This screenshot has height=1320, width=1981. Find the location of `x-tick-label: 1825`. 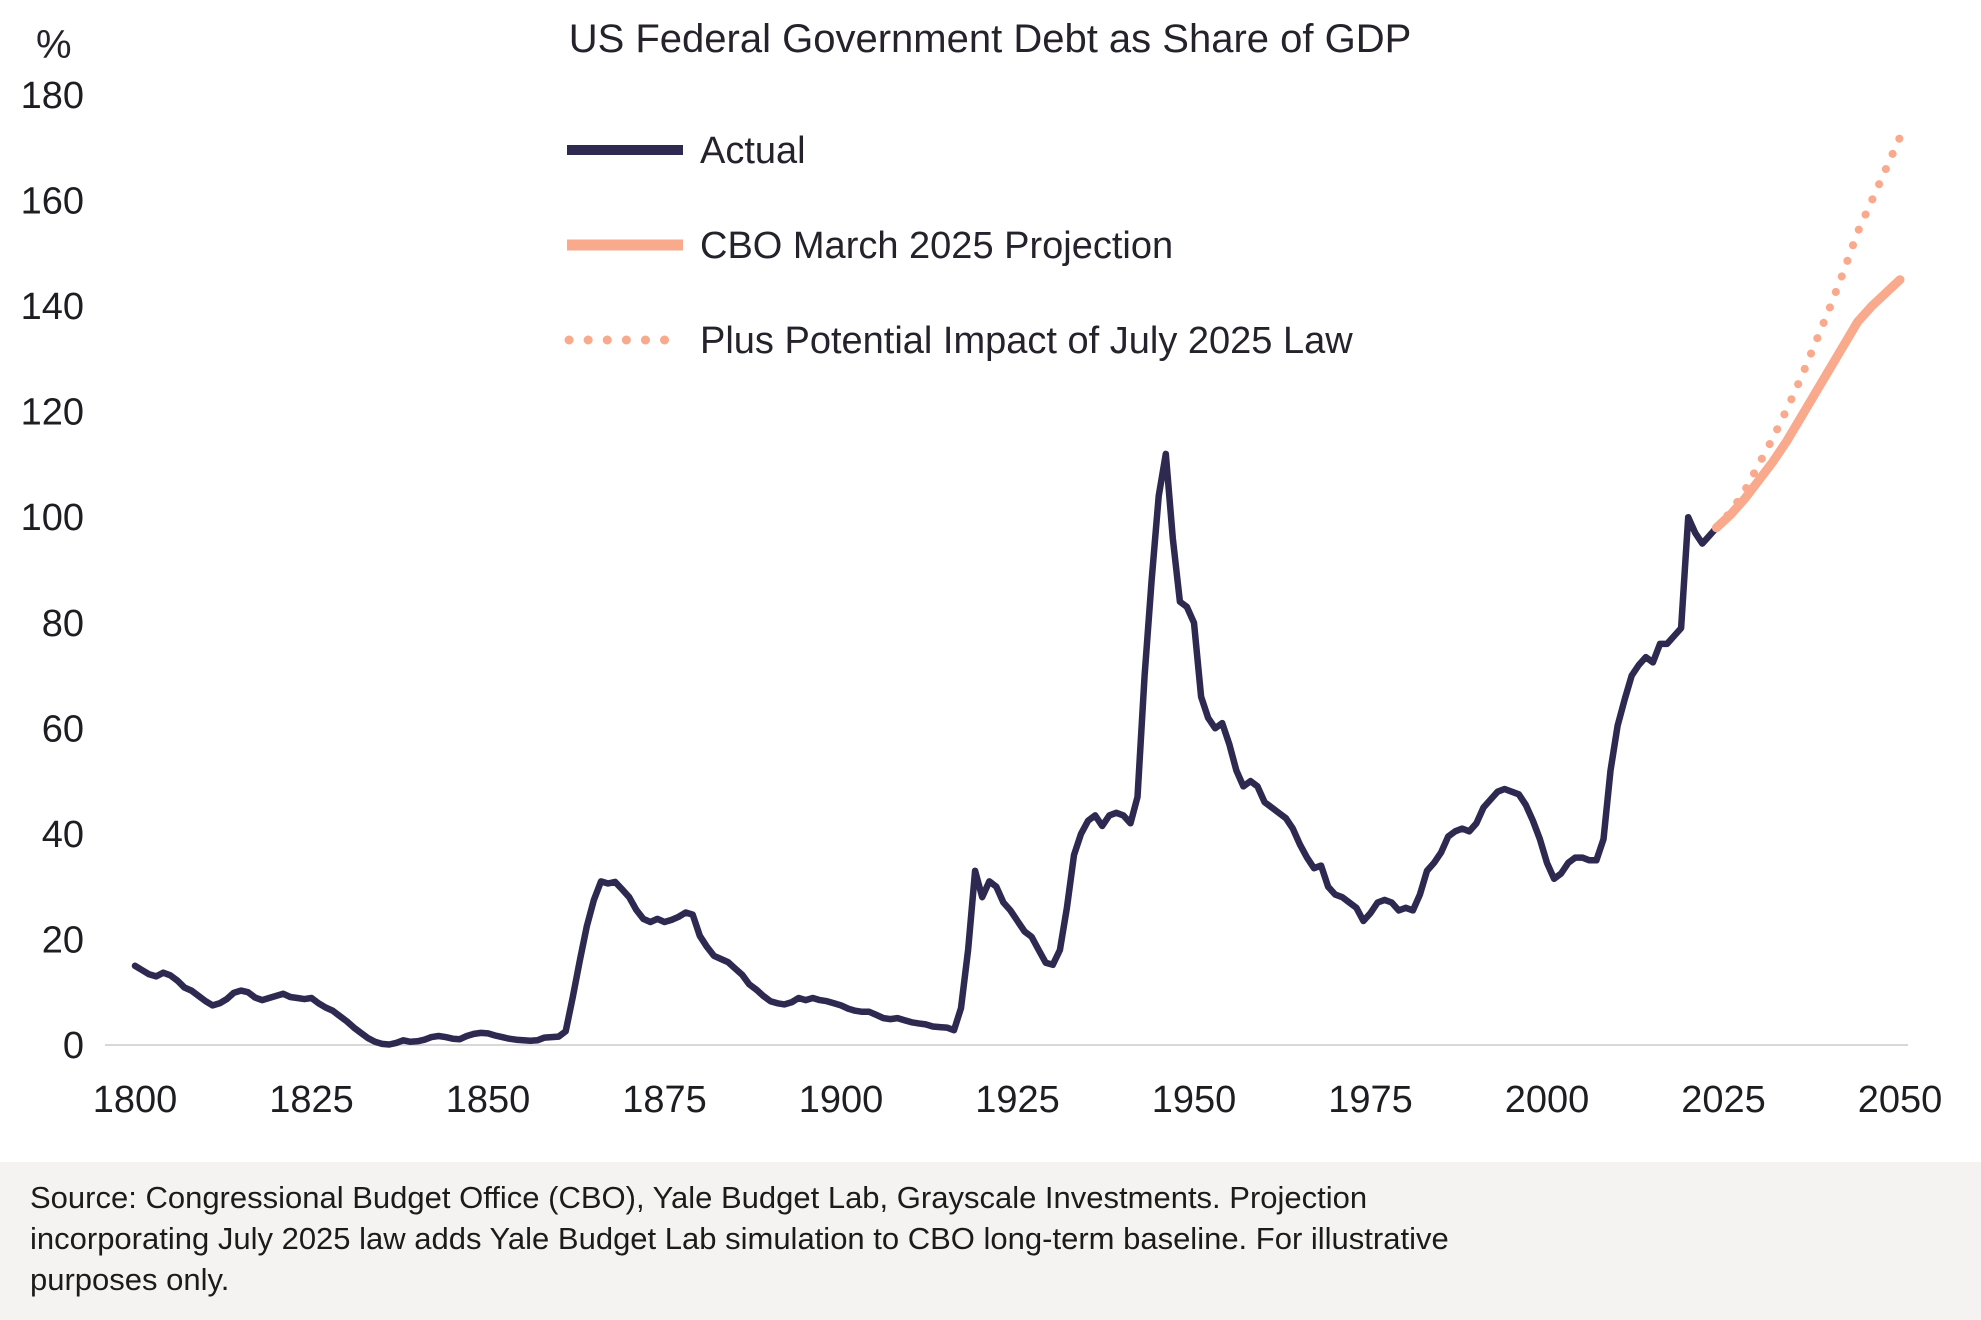

x-tick-label: 1825 is located at coordinates (311, 1100).